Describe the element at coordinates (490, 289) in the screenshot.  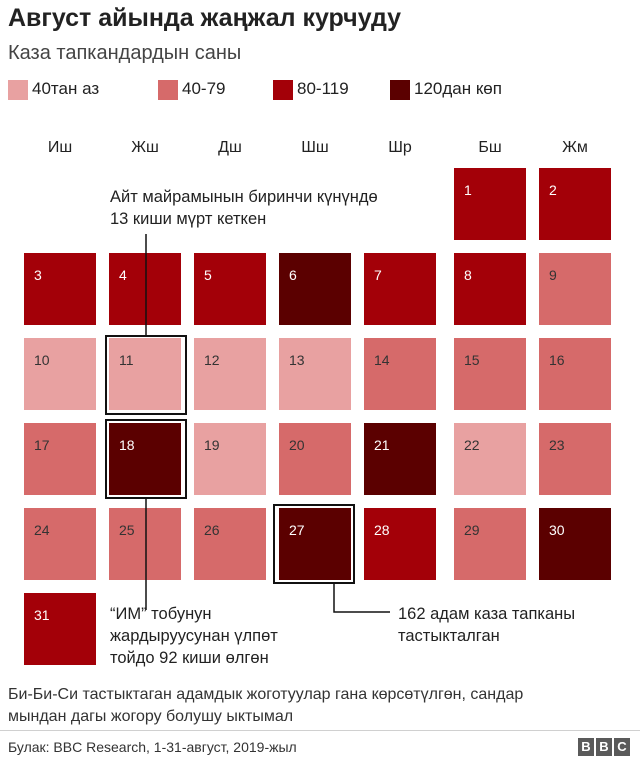
I see `calendar-day-cell: 8` at that location.